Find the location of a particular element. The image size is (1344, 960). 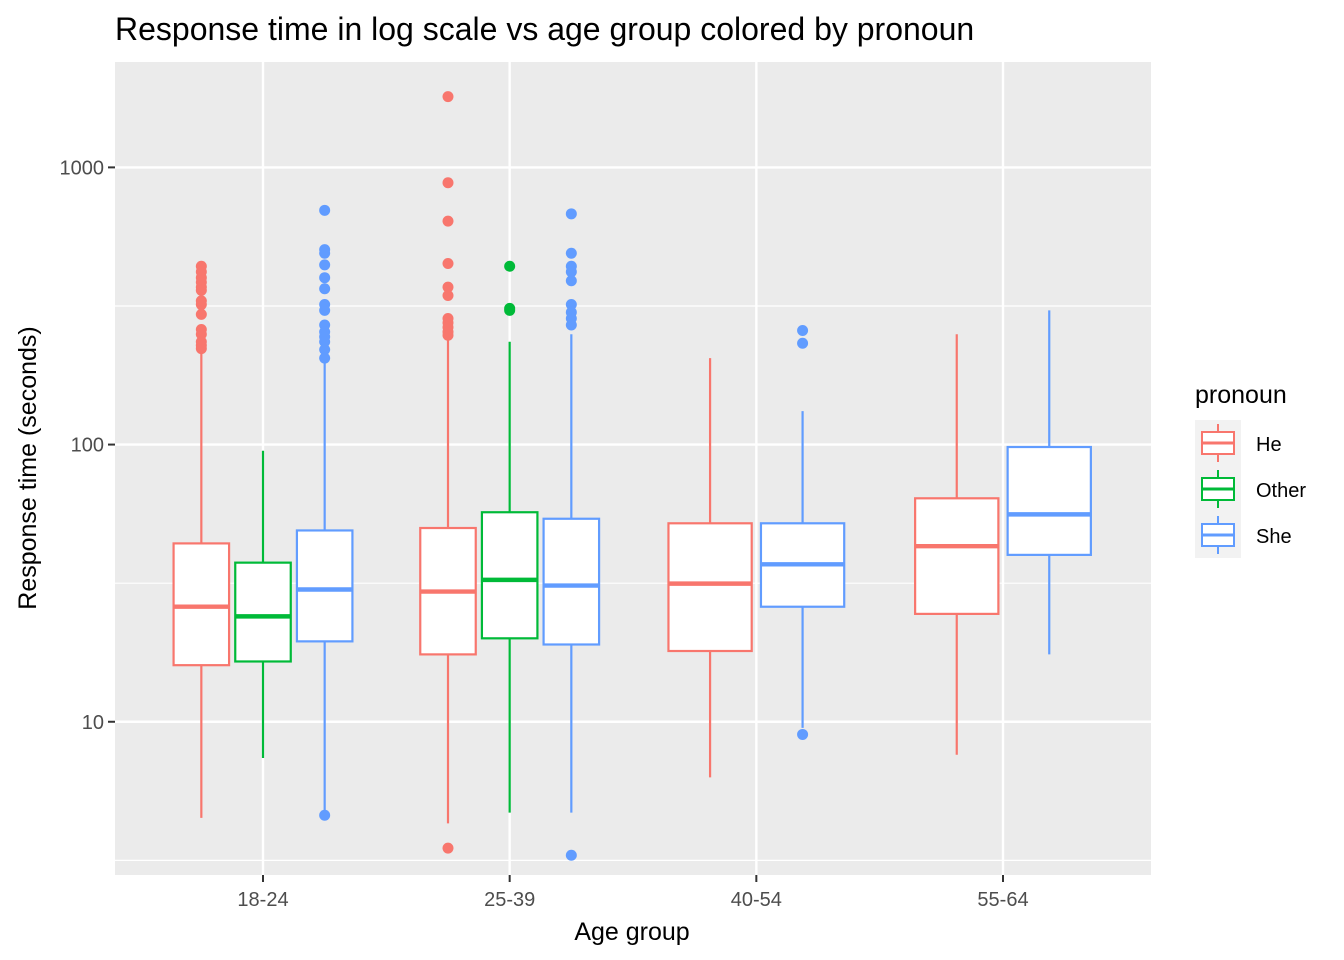

x-tick-label: 55-64 is located at coordinates (1002, 900).